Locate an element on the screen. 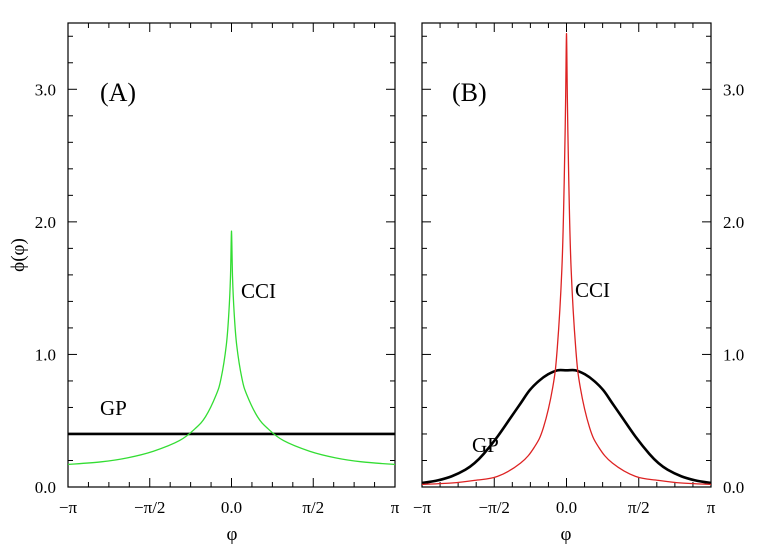 This screenshot has width=778, height=545. panel-a-label: (A) is located at coordinates (118, 92).